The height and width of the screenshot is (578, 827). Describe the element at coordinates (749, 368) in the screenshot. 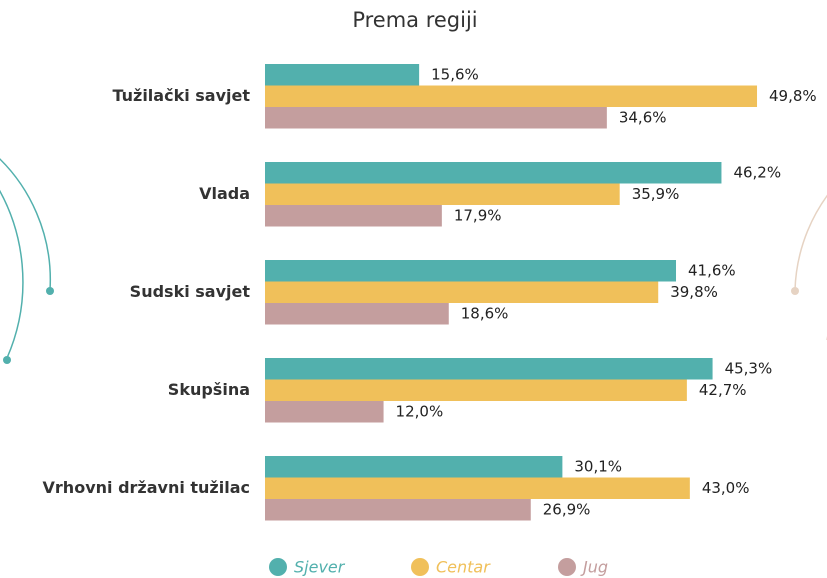

I see `value-label: 45,3%` at that location.